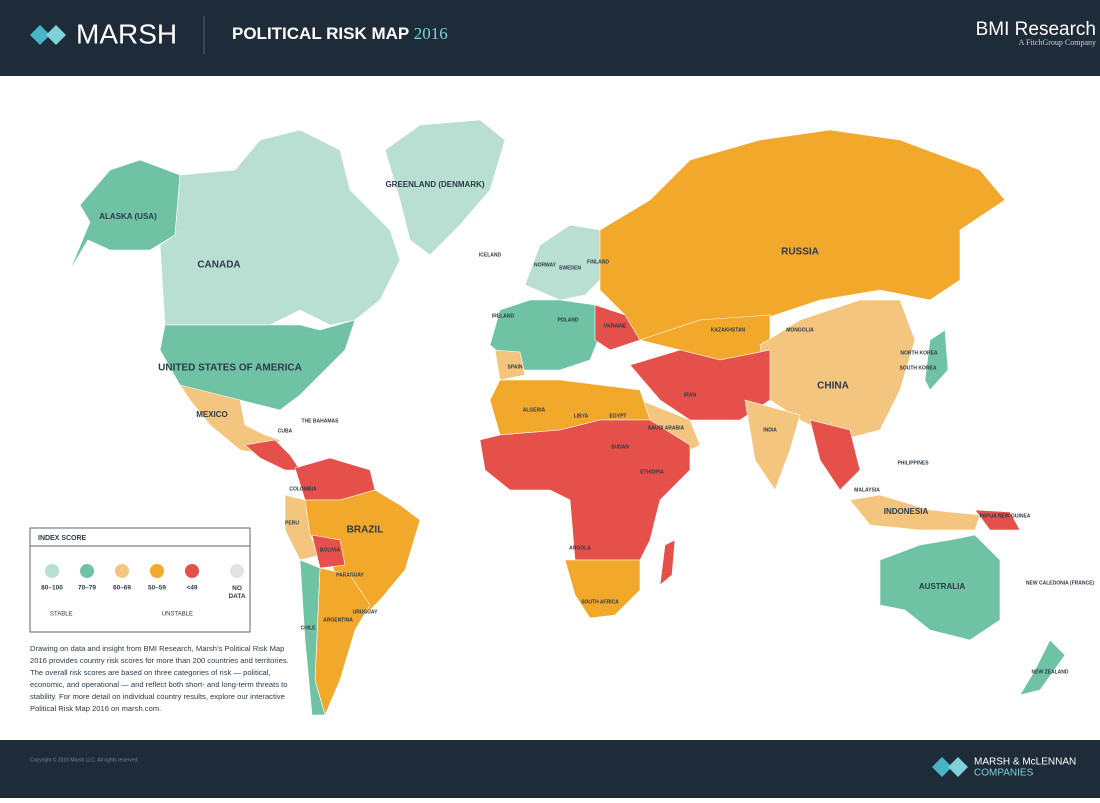 The image size is (1100, 803). I want to click on map-label: BOLIVIA, so click(330, 550).